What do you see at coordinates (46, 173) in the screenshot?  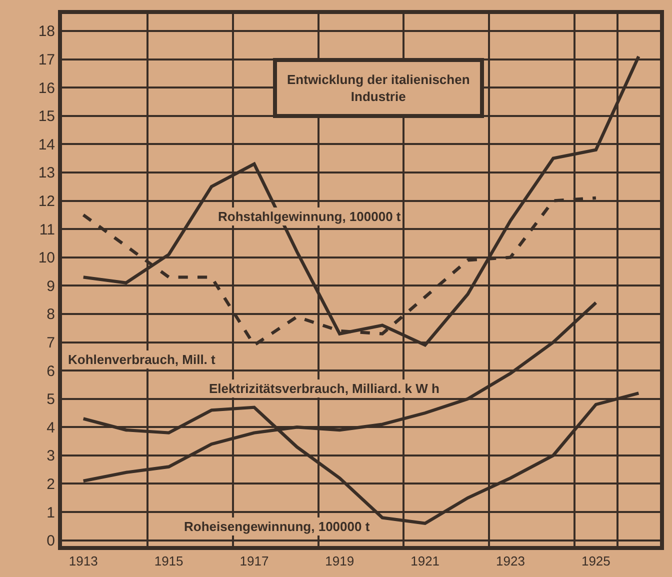 I see `y-tick-label: 13` at bounding box center [46, 173].